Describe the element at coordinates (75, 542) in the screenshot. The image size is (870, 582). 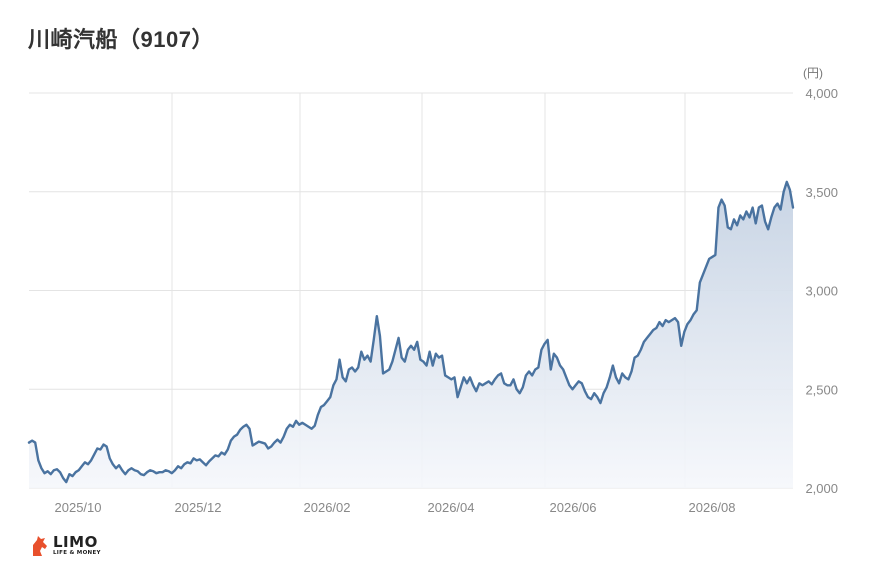
I see `logo-wordmark: LIMO` at that location.